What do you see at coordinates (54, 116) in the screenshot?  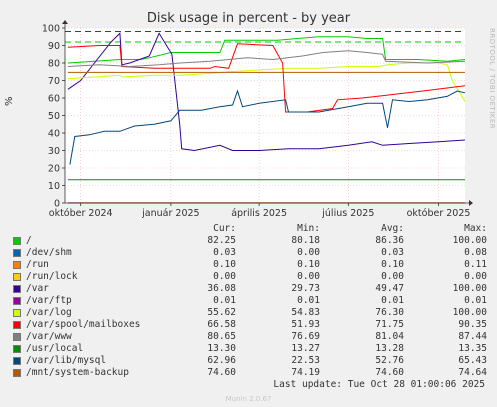 I see `y-tick-label: 50` at bounding box center [54, 116].